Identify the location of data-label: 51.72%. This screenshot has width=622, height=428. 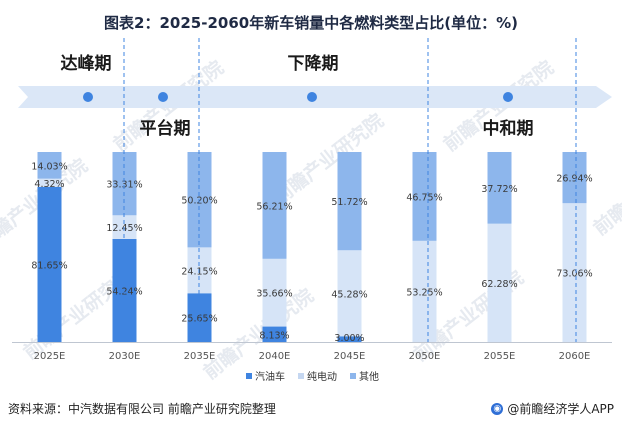
(349, 202).